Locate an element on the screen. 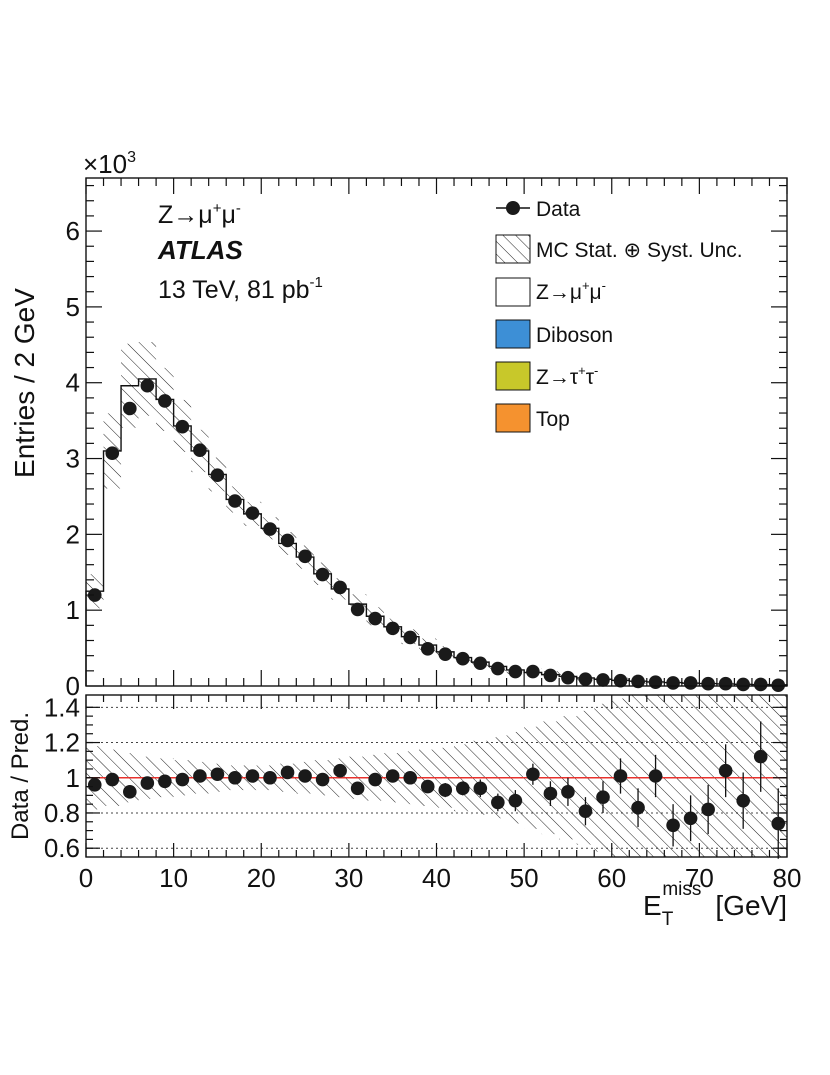  legend-entry-data: Data is located at coordinates (538, 209).